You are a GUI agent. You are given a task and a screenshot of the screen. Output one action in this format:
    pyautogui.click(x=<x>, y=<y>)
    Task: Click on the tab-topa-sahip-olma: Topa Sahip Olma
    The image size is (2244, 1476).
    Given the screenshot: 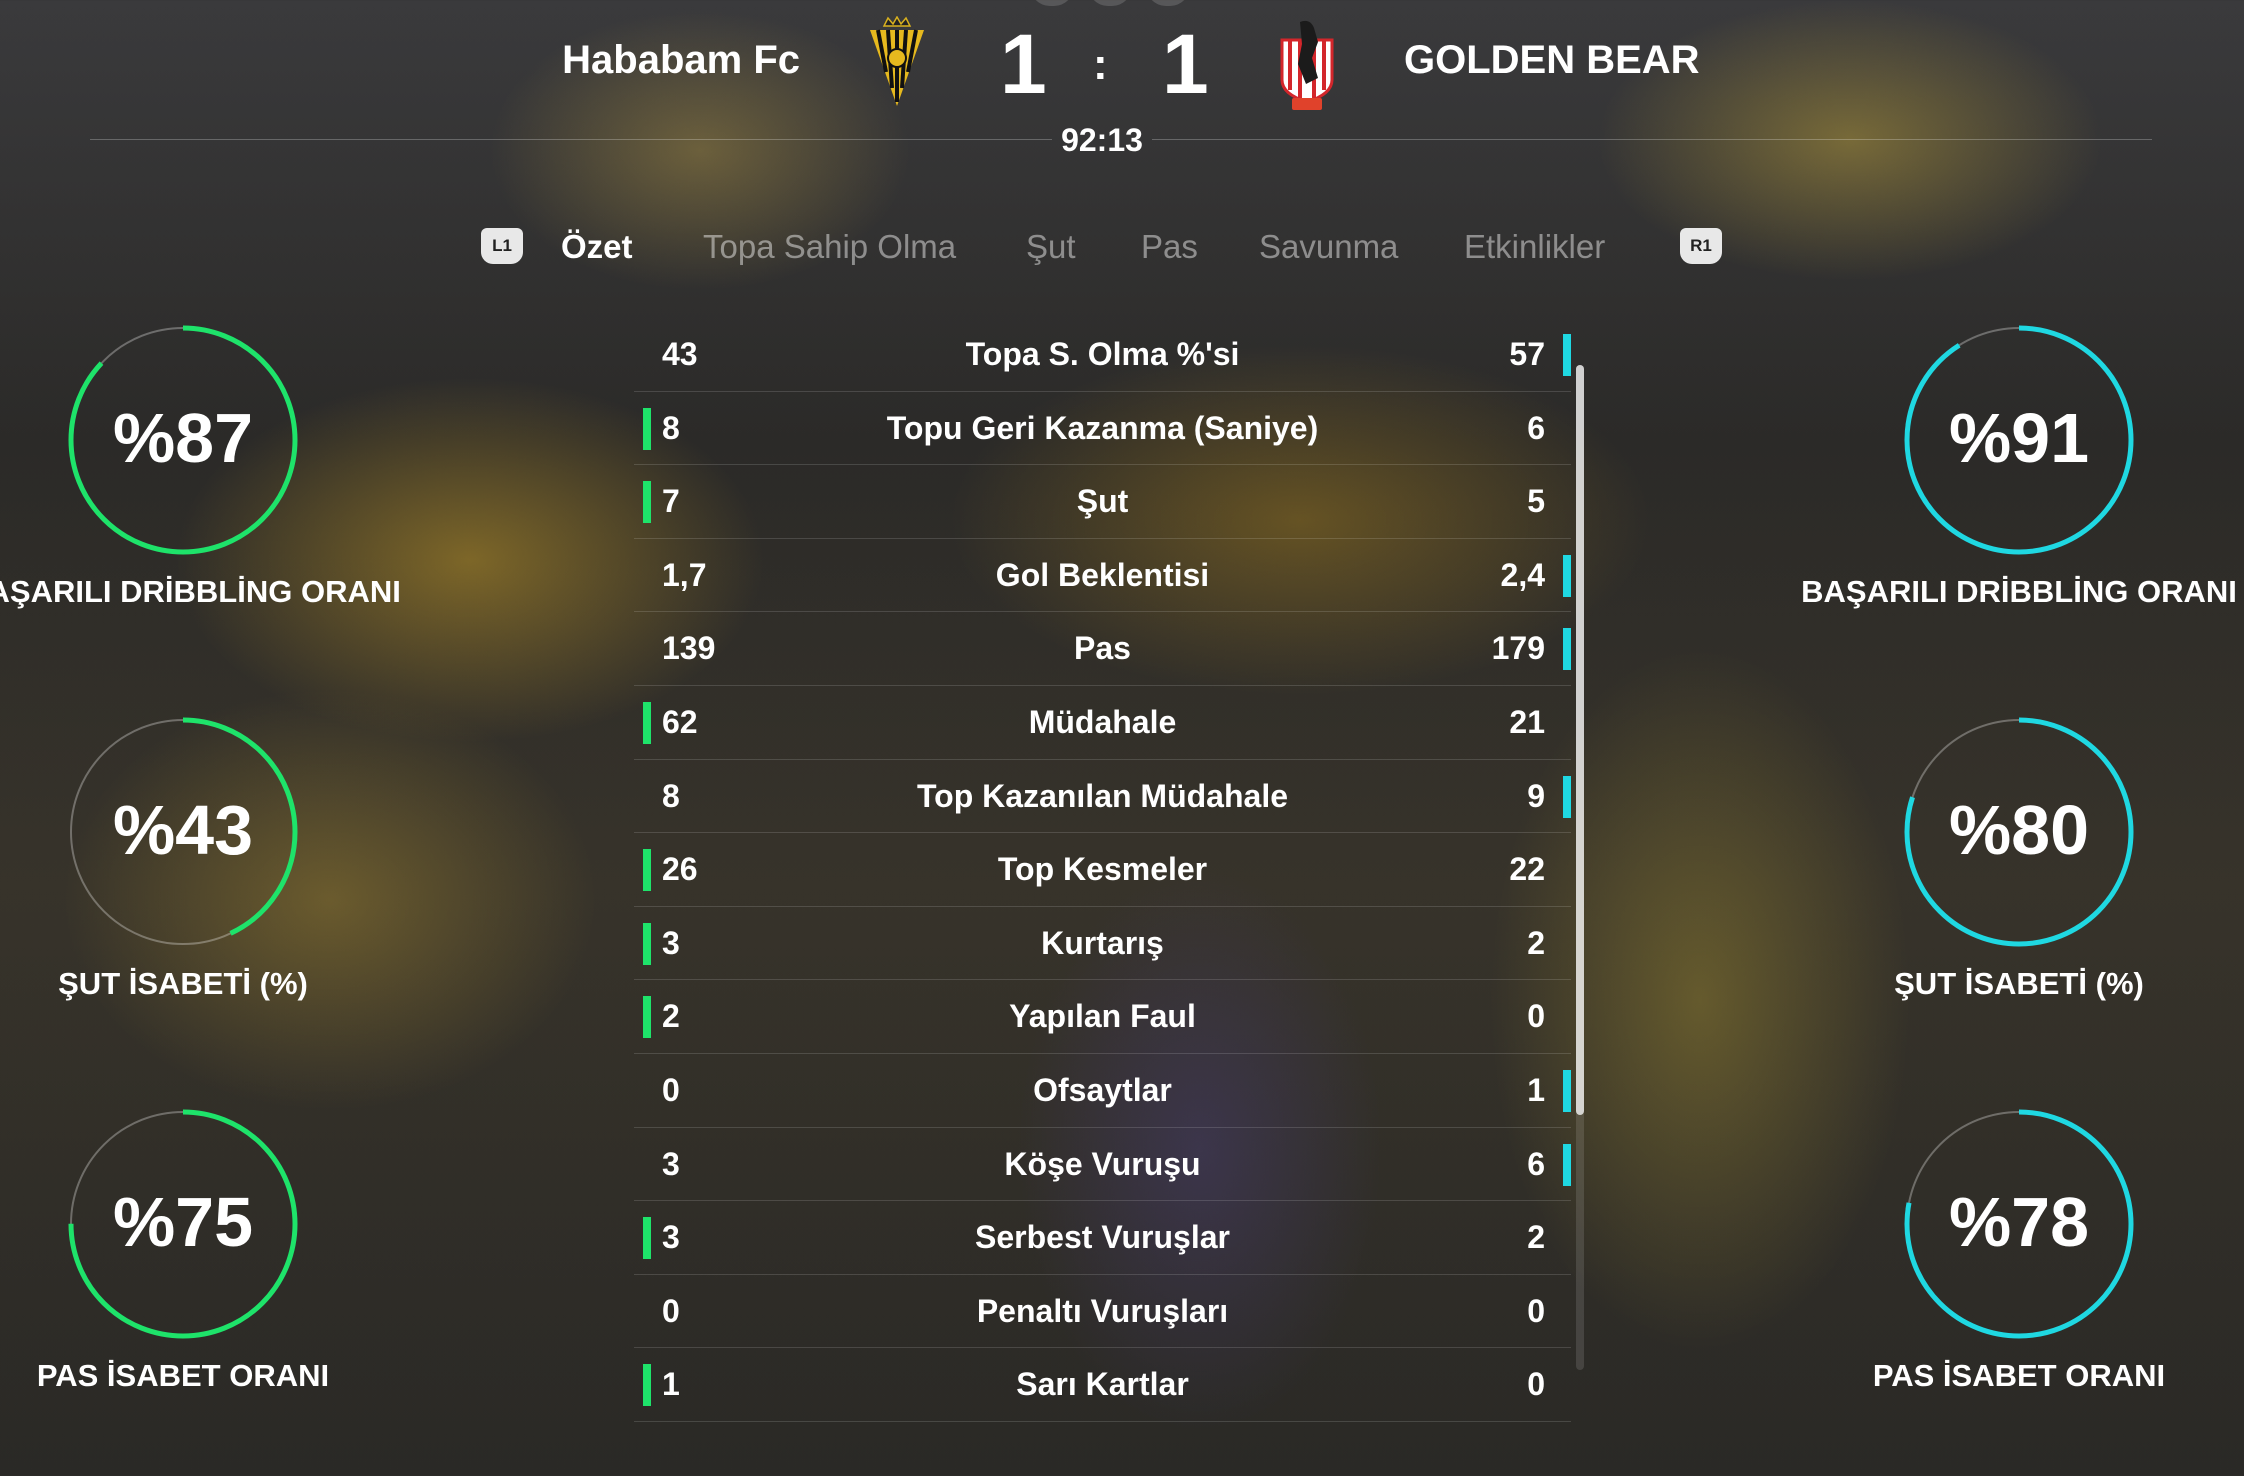 What is the action you would take?
    pyautogui.click(x=830, y=246)
    